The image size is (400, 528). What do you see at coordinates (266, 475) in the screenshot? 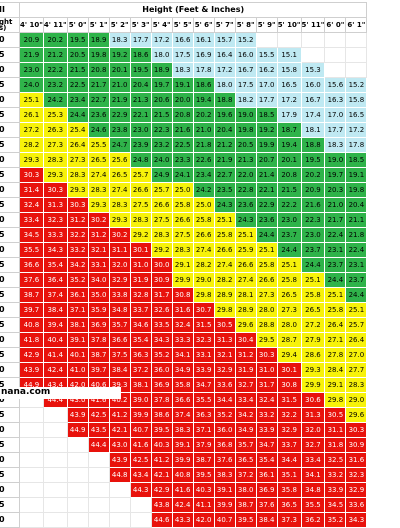
I see `bmi-cell: 36.1` at bounding box center [266, 475].